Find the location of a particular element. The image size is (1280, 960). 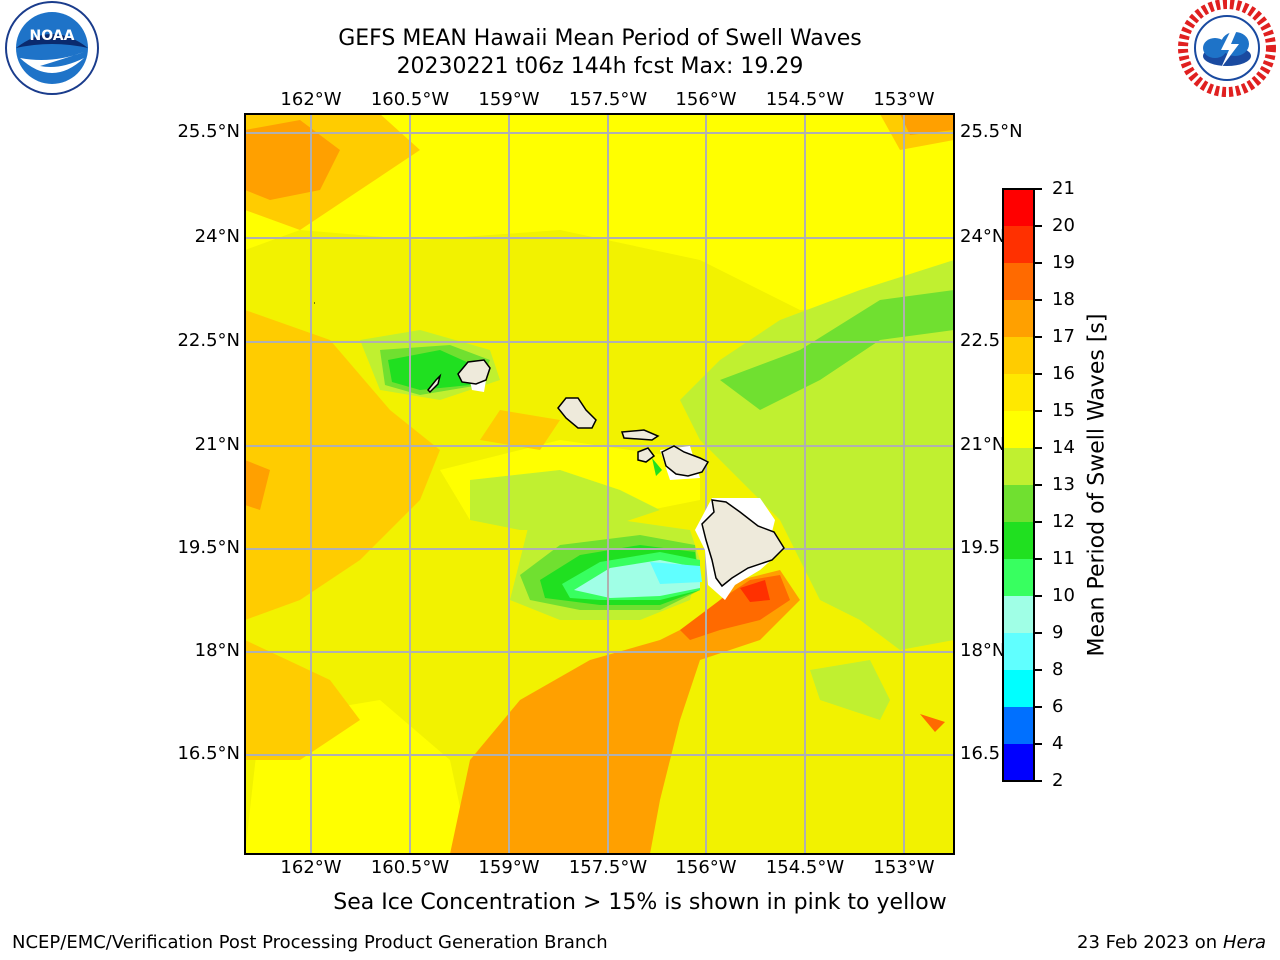

field-12to13s is located at coordinates (667, 450).